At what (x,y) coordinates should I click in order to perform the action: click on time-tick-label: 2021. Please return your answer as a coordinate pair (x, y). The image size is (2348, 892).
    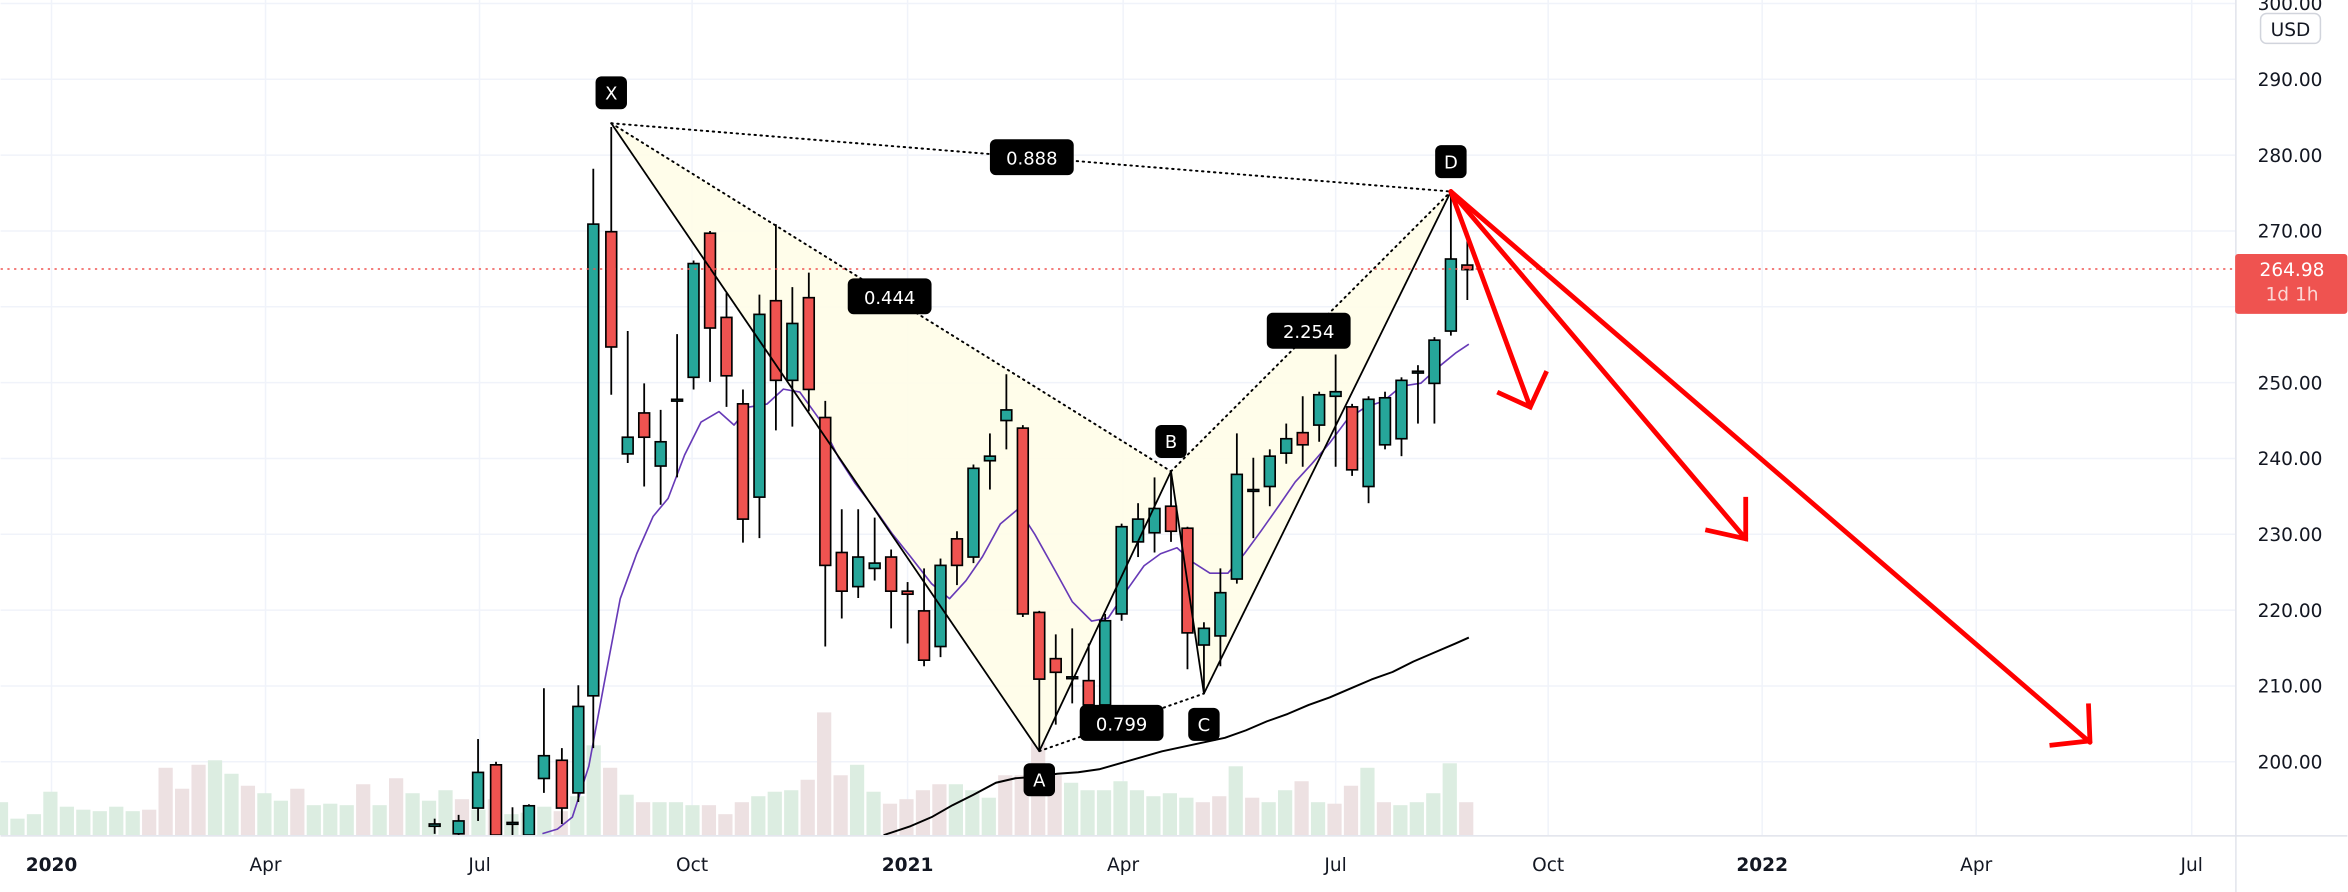
    Looking at the image, I should click on (908, 865).